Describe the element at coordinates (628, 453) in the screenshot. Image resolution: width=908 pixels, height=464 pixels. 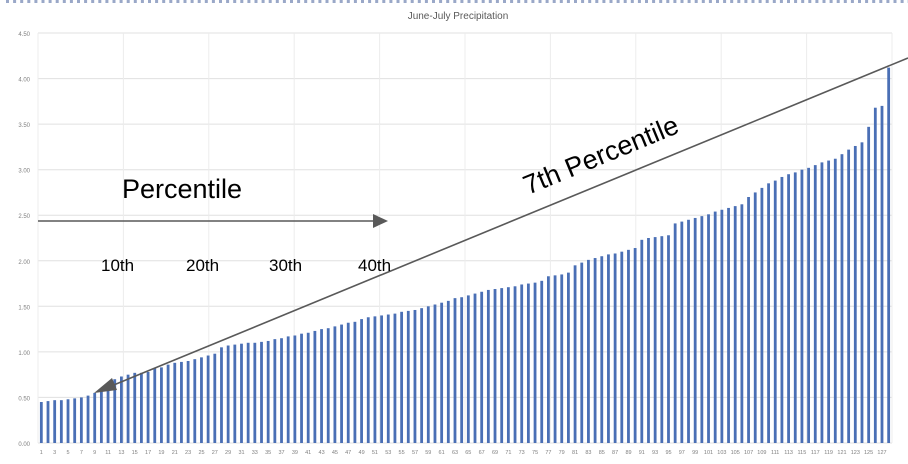
I see `x-tick-label: 89` at that location.